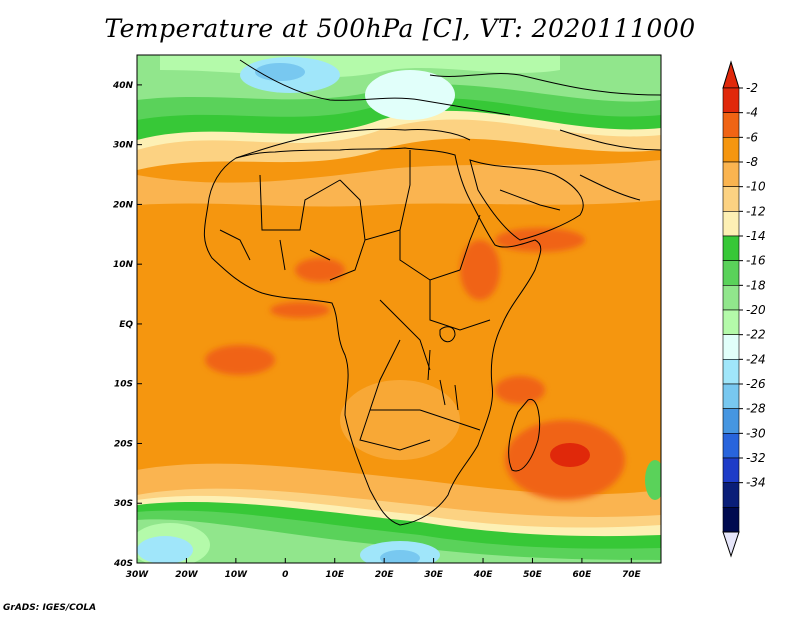 This screenshot has height=618, width=800. I want to click on colorbar-label: -22, so click(756, 335).